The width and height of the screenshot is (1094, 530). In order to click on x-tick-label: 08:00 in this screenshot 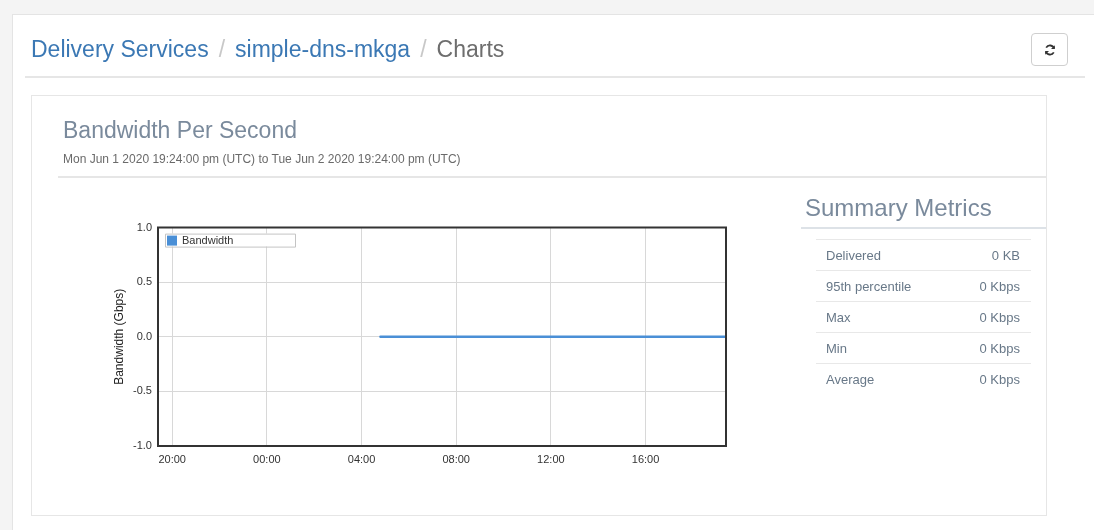, I will do `click(456, 458)`.